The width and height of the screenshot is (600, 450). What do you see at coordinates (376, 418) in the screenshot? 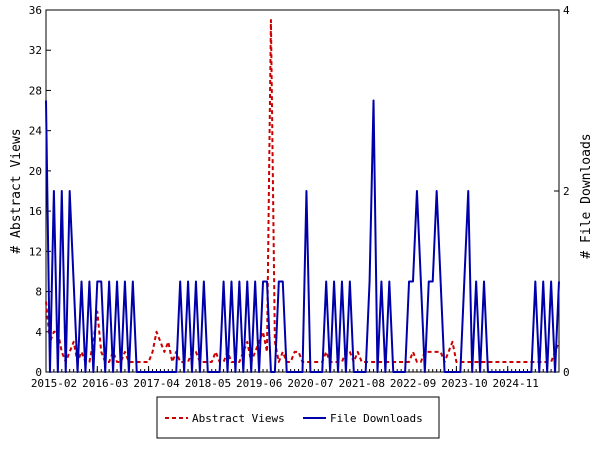
I see `legend-label-file-downloads: File Downloads` at bounding box center [376, 418].